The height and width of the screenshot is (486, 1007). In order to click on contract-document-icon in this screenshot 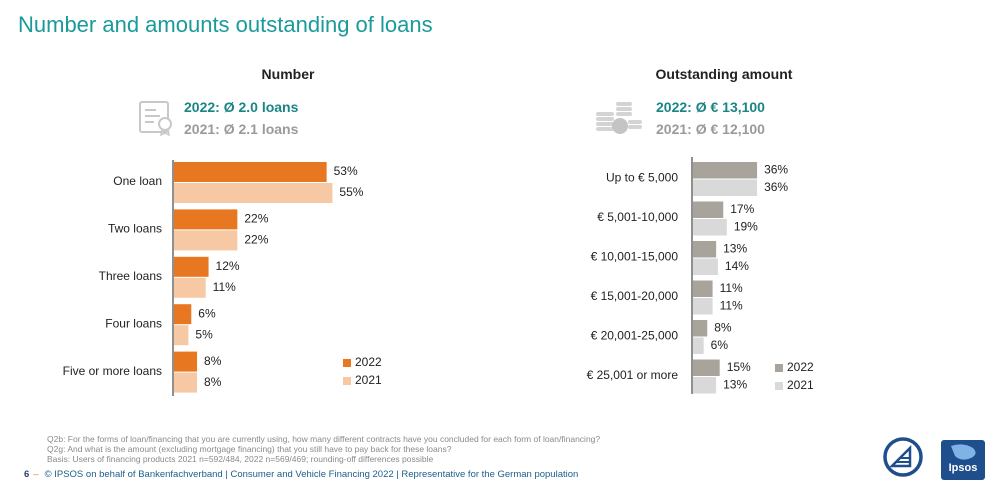, I will do `click(155, 118)`.